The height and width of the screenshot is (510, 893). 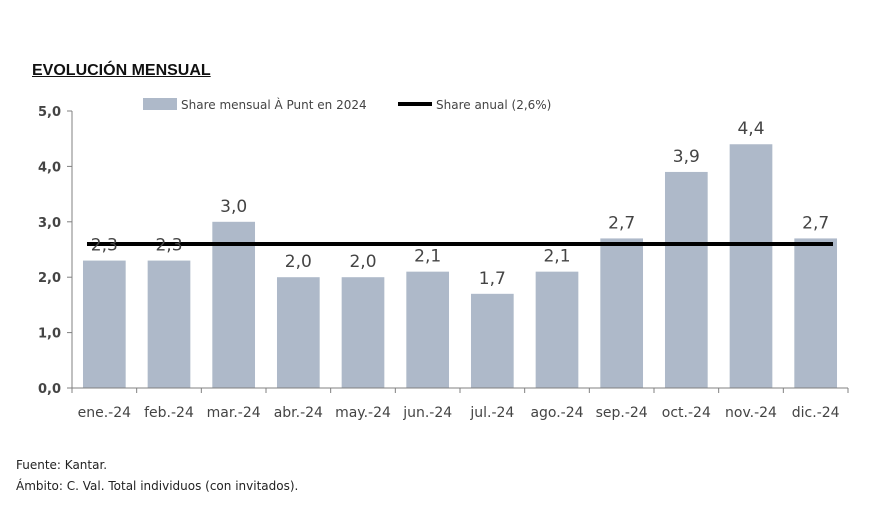 What do you see at coordinates (62, 465) in the screenshot?
I see `source-note: Fuente: Kantar.` at bounding box center [62, 465].